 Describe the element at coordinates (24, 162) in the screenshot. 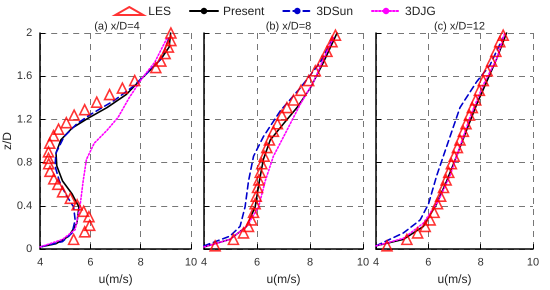

I see `y-tick-label: 0.8` at that location.